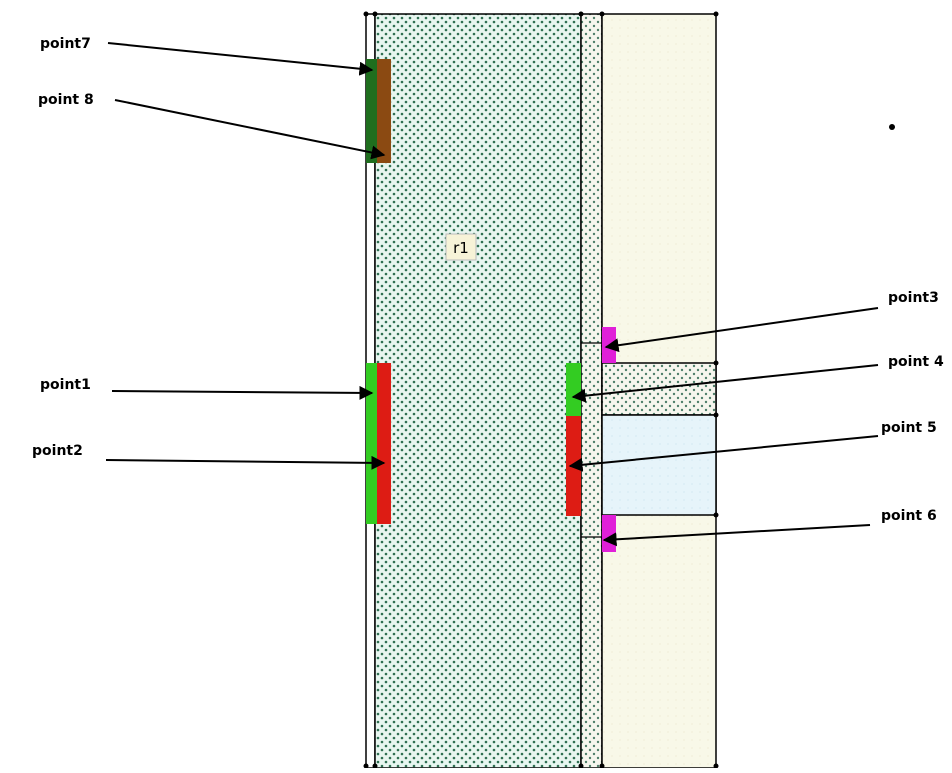 The height and width of the screenshot is (773, 952). I want to click on point4-arrow, so click(725, 383).